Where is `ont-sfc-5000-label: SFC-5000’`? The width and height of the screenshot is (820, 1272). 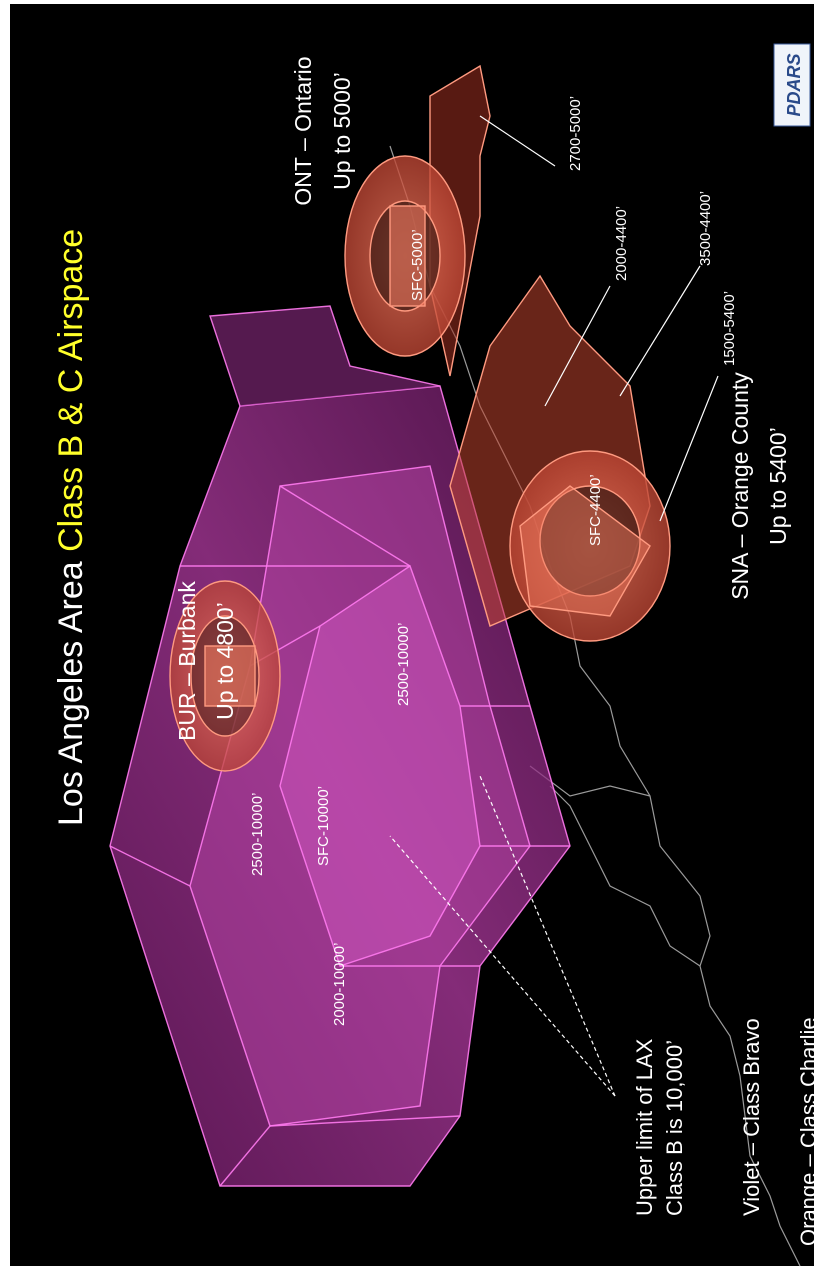 ont-sfc-5000-label: SFC-5000’ is located at coordinates (417, 265).